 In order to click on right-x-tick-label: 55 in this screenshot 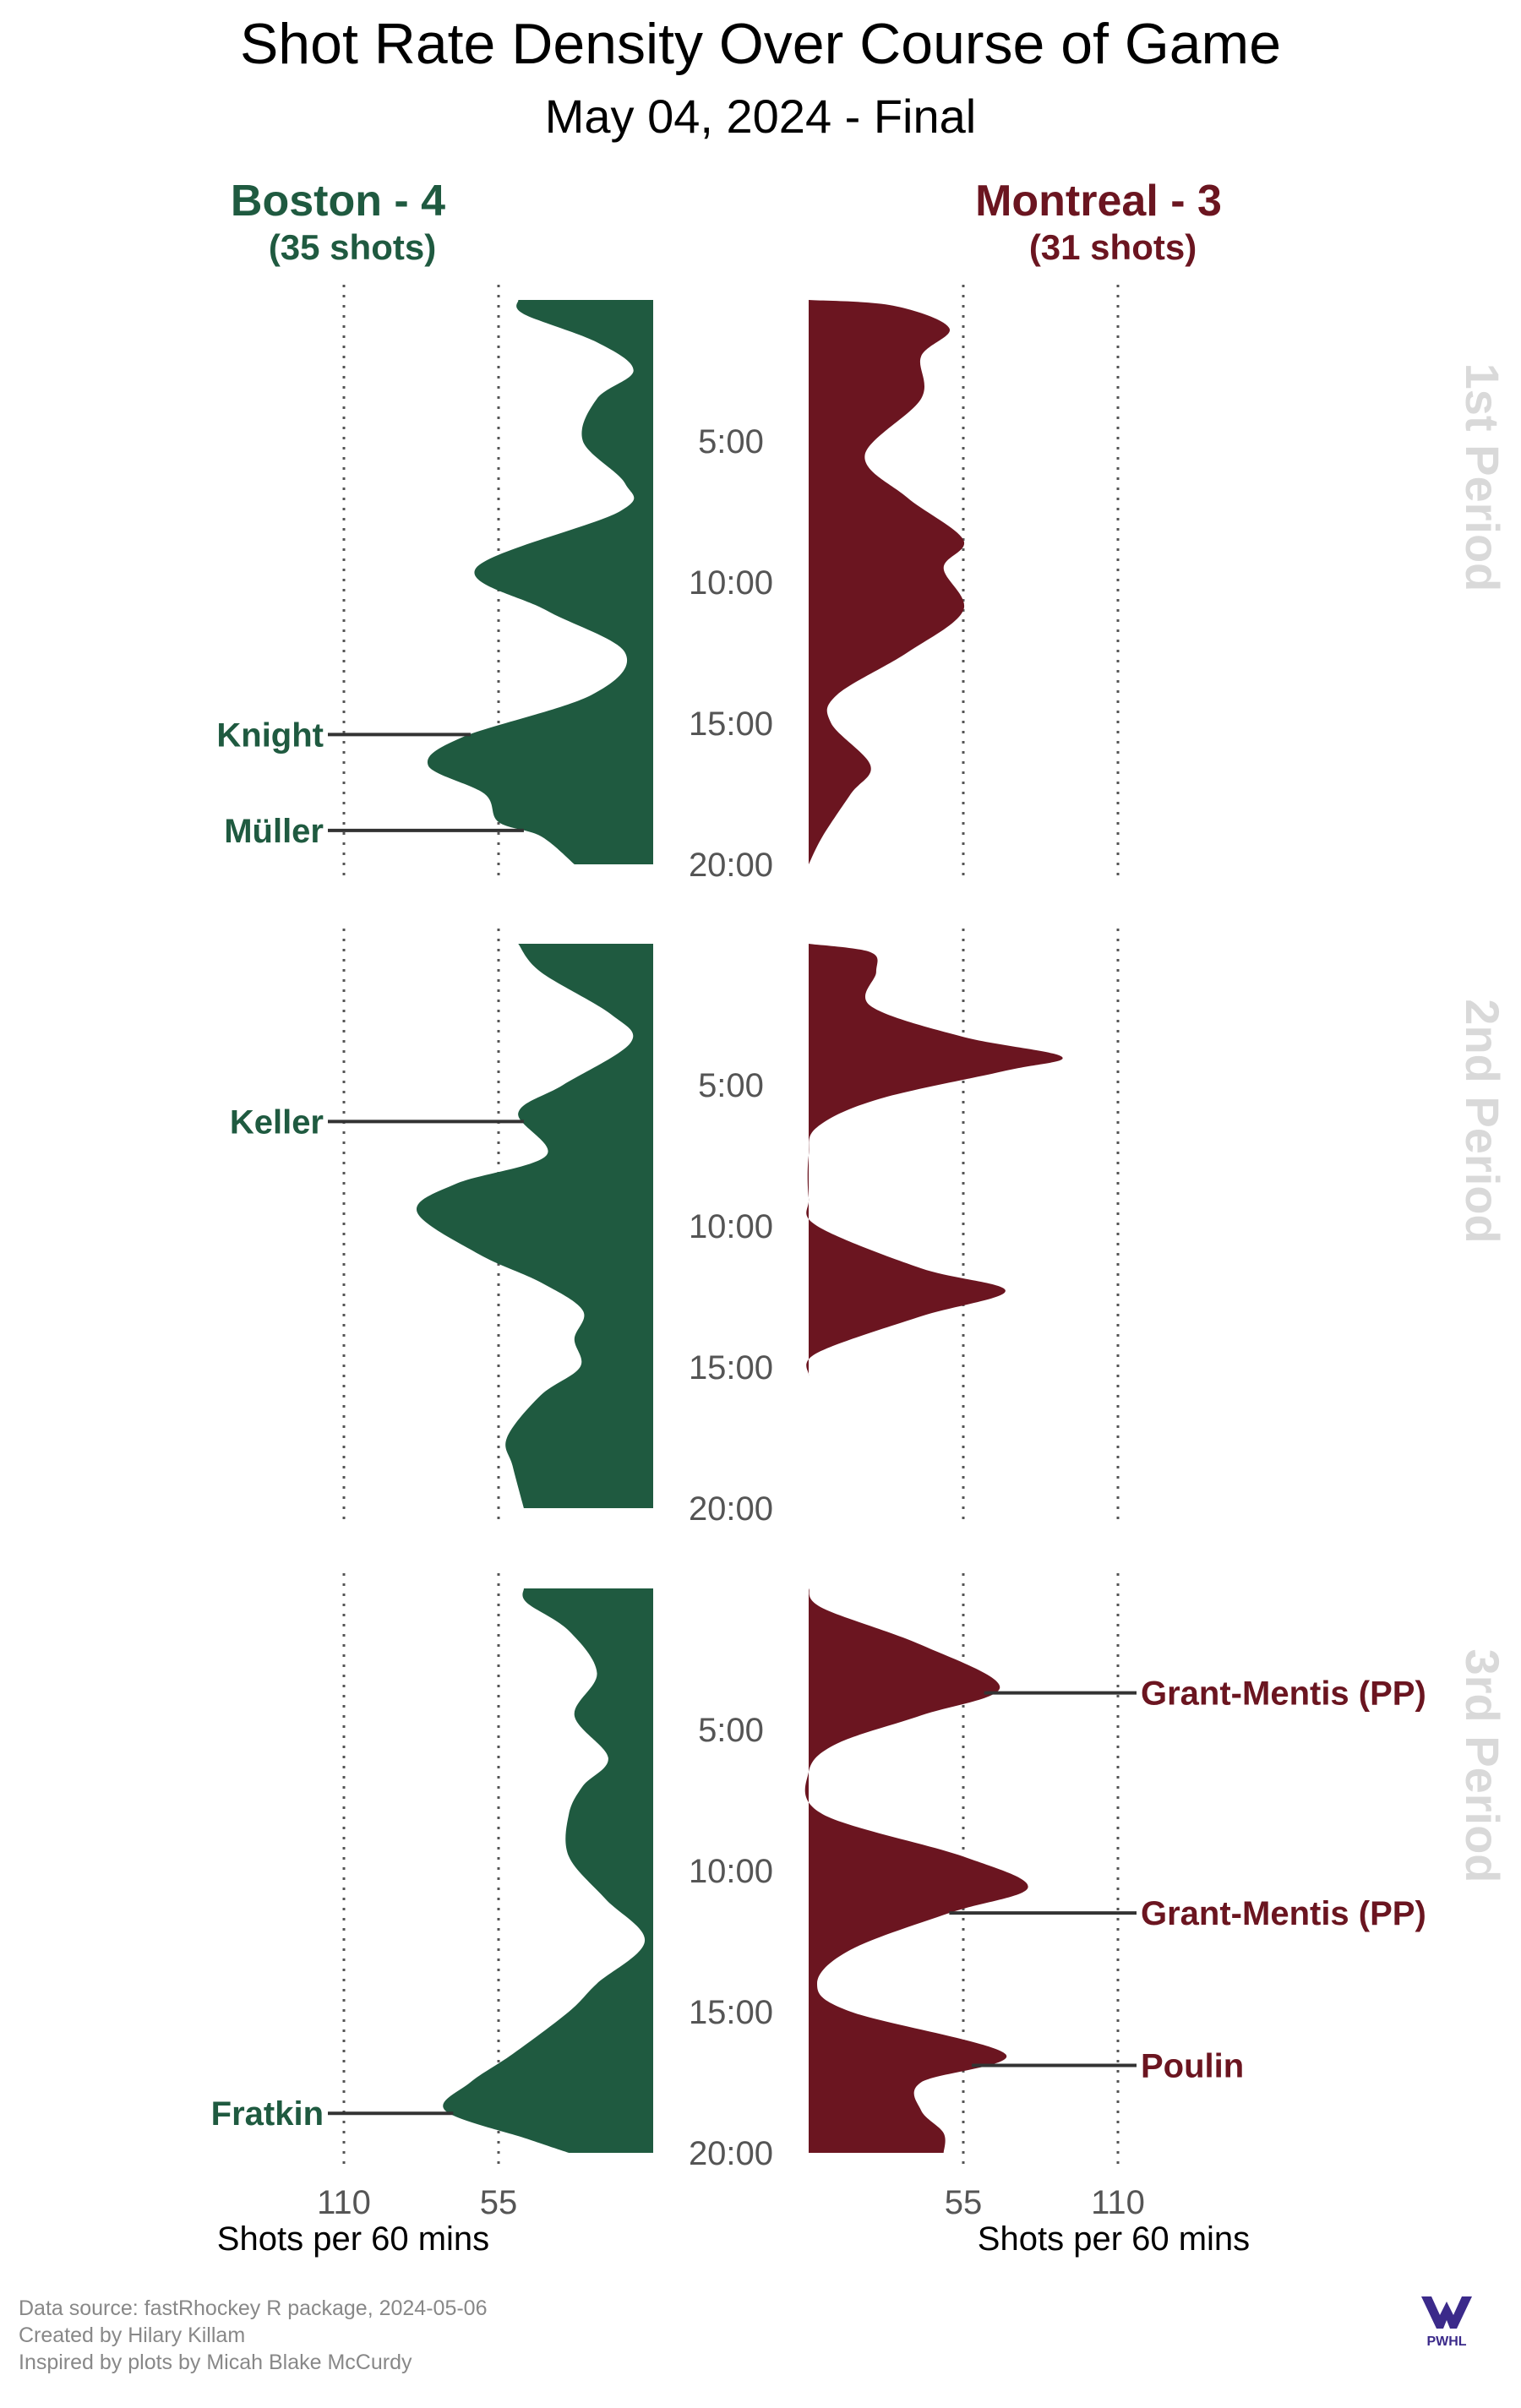, I will do `click(964, 2202)`.